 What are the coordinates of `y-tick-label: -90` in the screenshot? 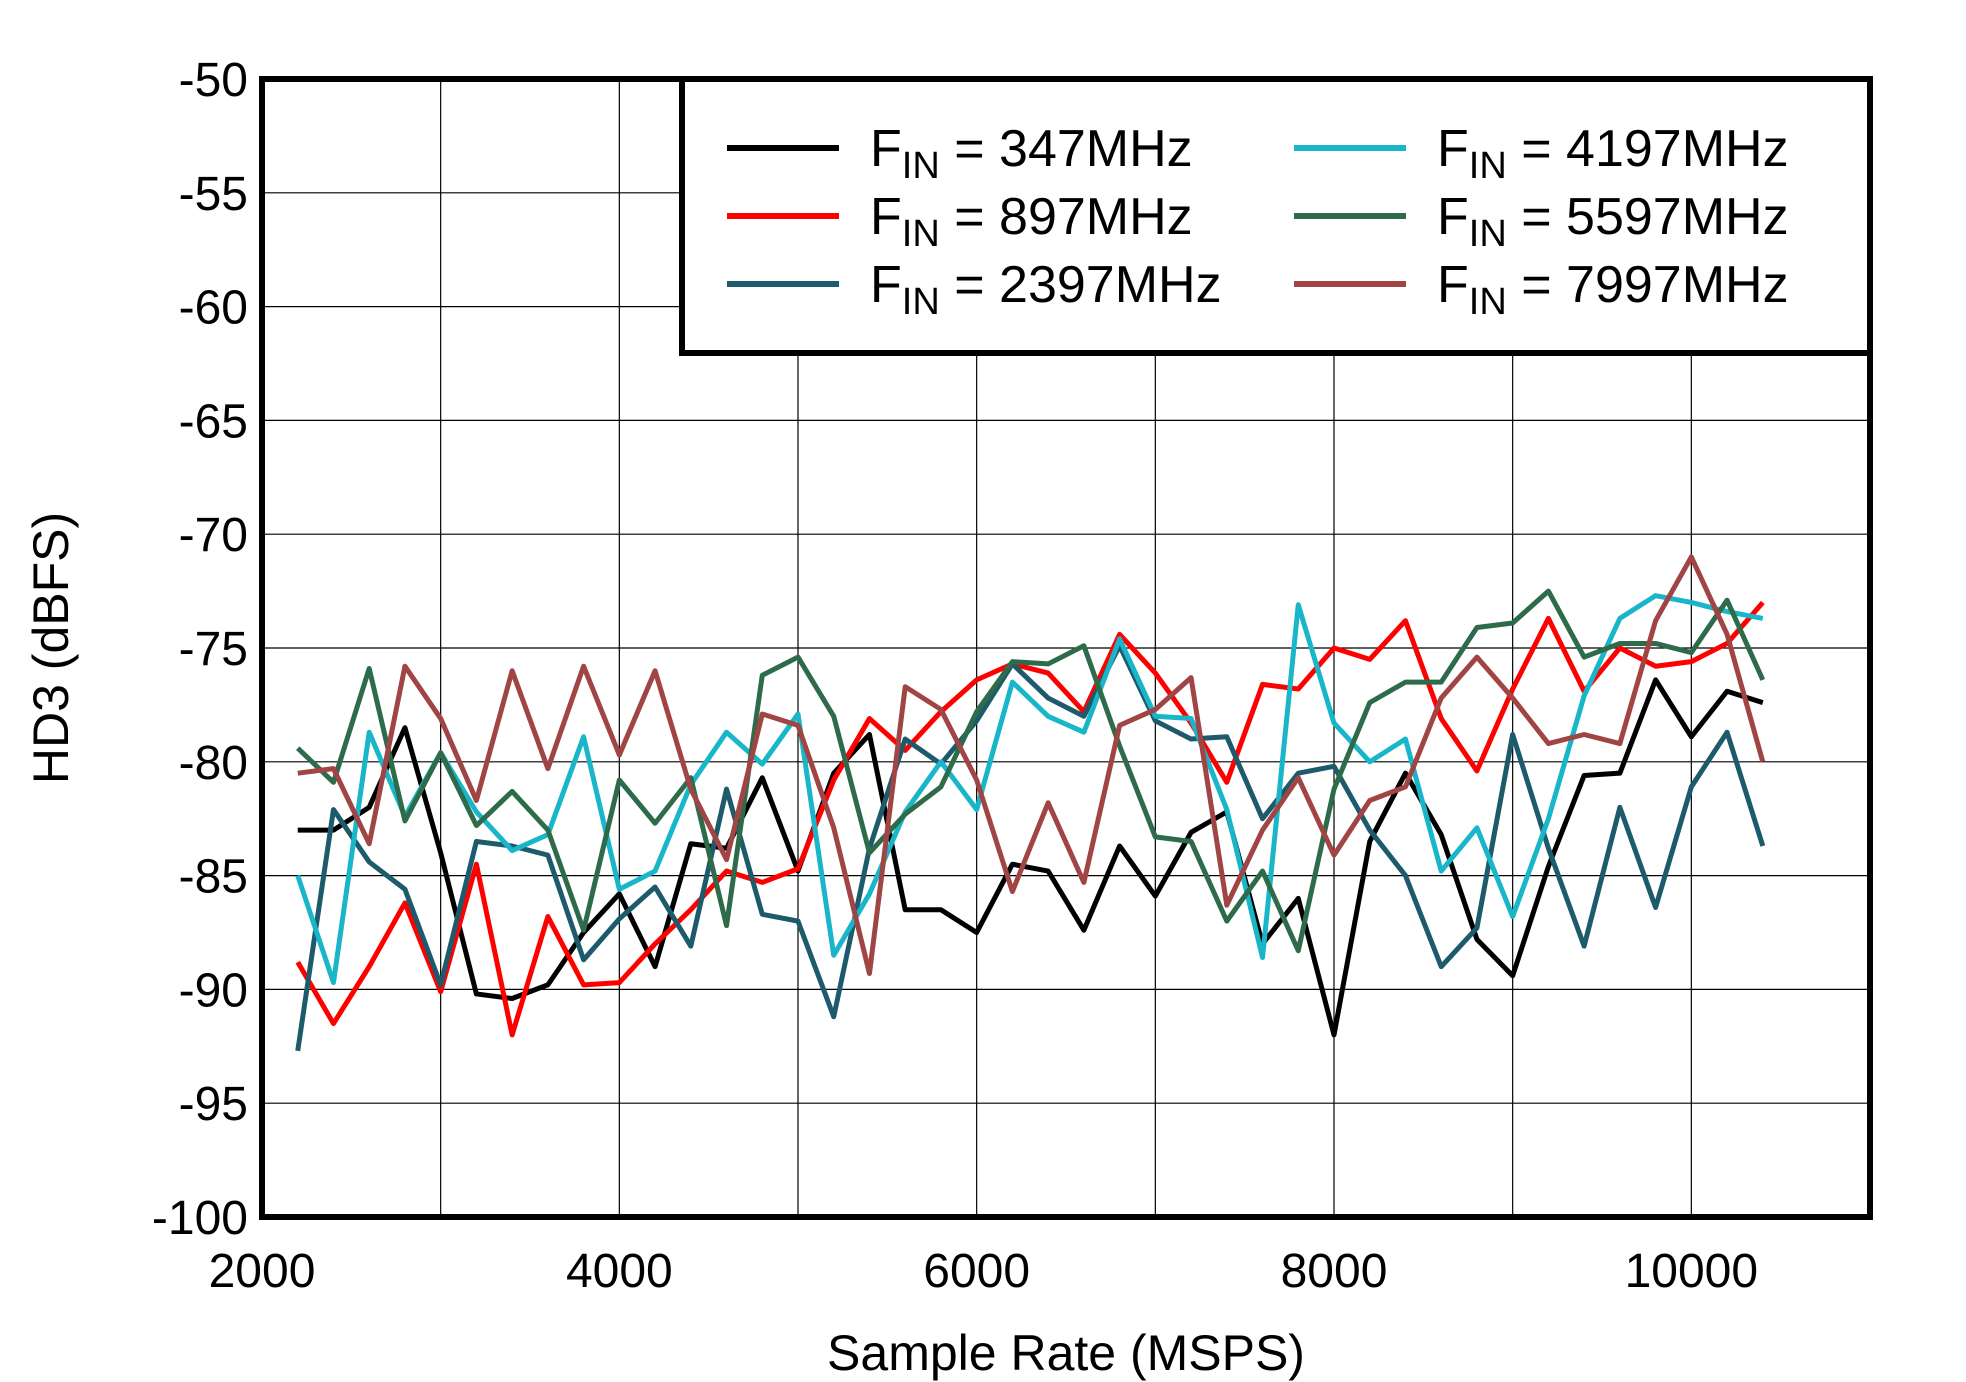 It's located at (213, 990).